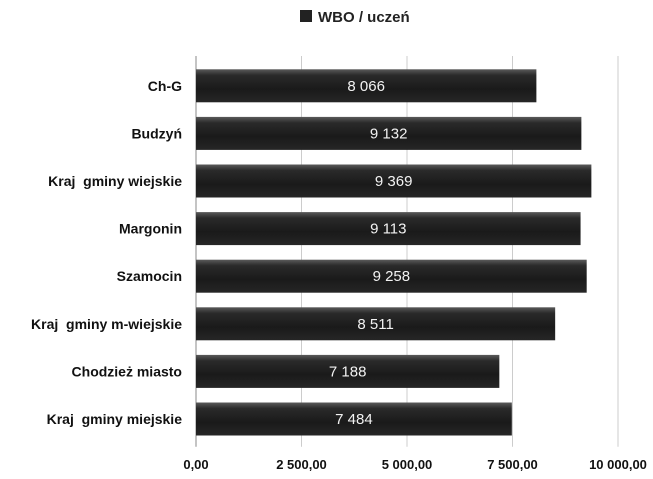  What do you see at coordinates (127, 371) in the screenshot?
I see `category-label: Chodzież miasto` at bounding box center [127, 371].